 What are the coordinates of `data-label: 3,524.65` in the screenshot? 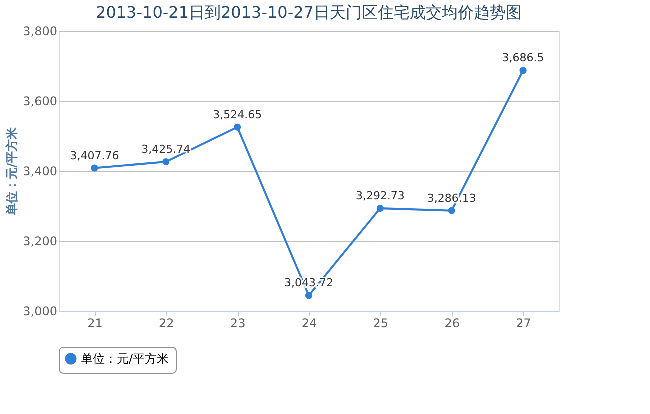 It's located at (237, 115).